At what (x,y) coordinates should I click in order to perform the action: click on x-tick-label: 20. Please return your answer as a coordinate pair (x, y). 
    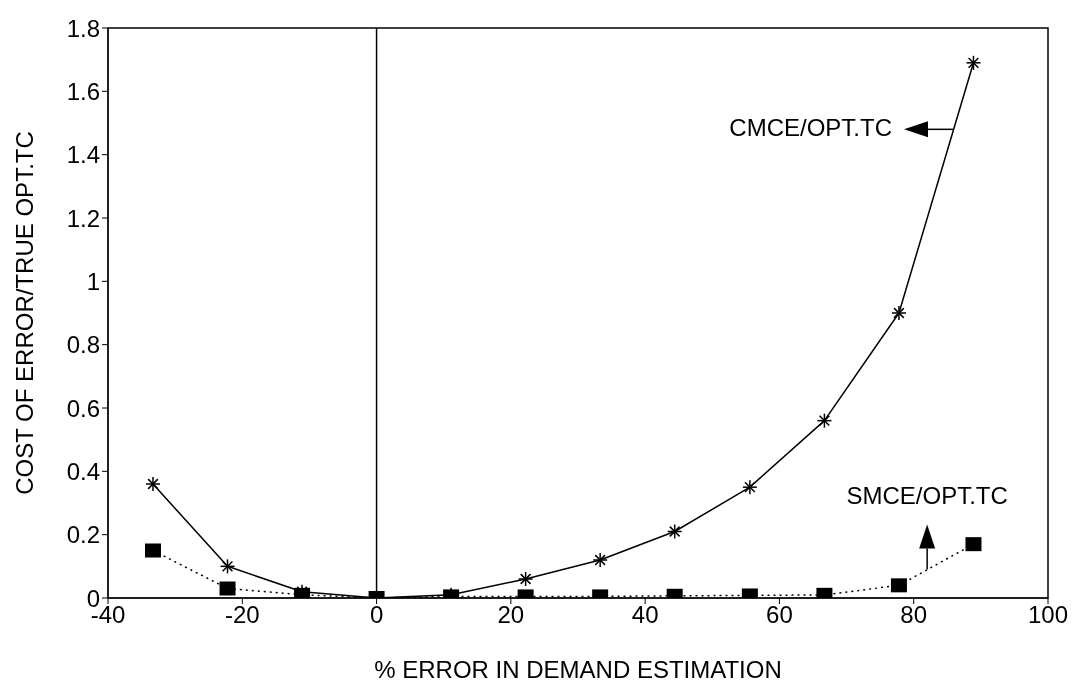
    Looking at the image, I should click on (511, 615).